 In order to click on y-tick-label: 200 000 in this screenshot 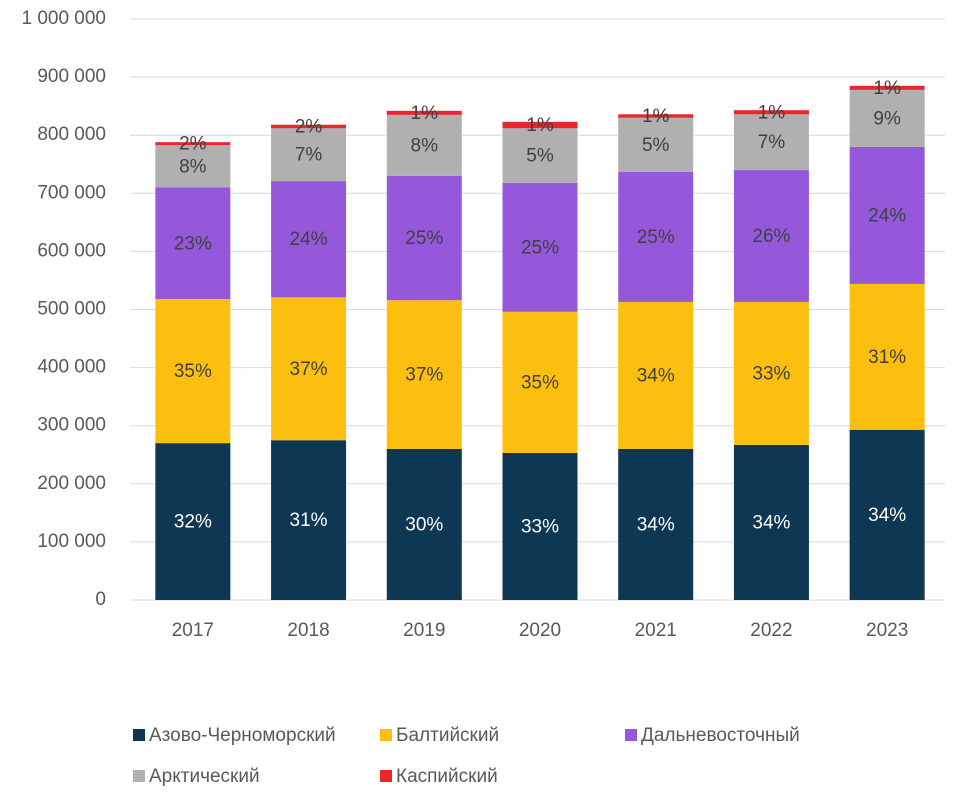, I will do `click(71, 483)`.